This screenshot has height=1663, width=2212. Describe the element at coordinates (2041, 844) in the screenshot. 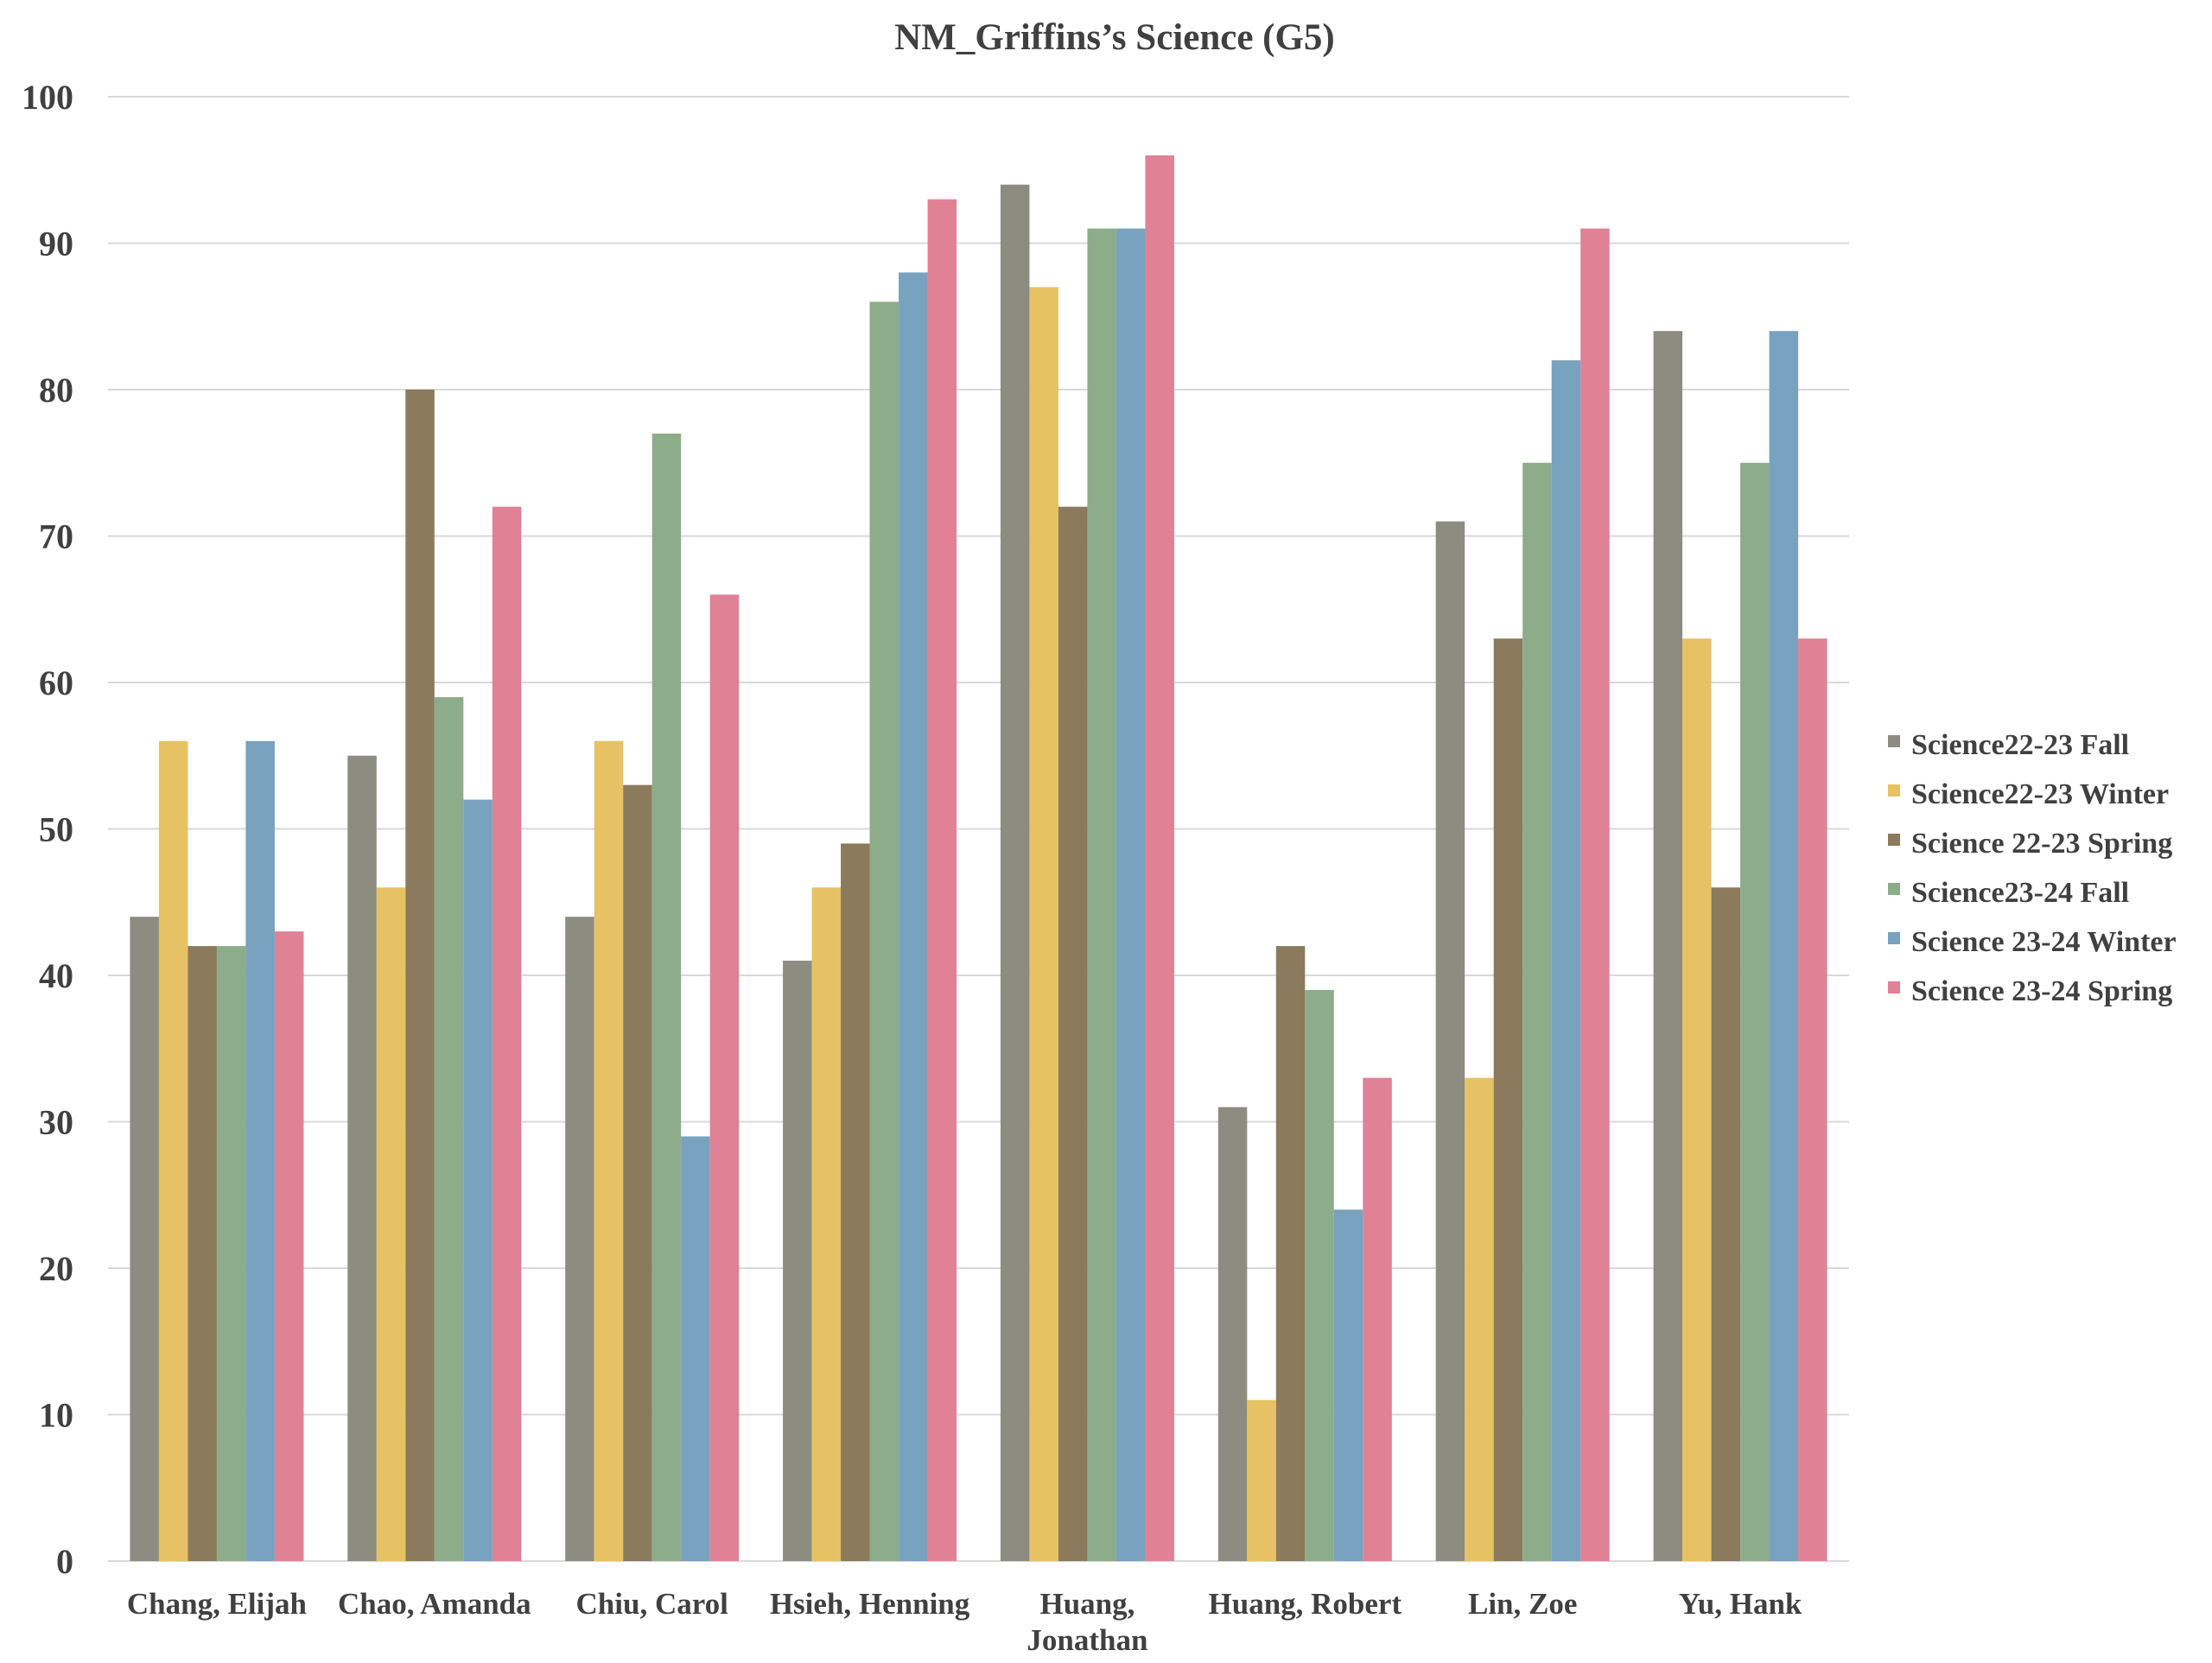

I see `legend-label: Science 22-23 Spring` at that location.